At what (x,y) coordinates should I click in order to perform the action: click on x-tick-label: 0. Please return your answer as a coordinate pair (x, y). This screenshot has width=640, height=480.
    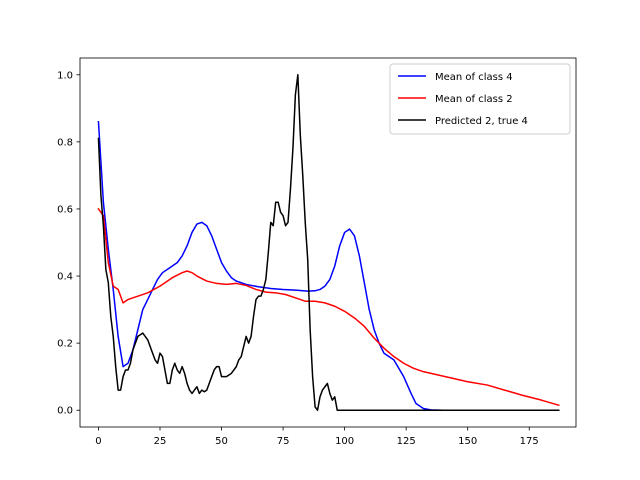
    Looking at the image, I should click on (98, 441).